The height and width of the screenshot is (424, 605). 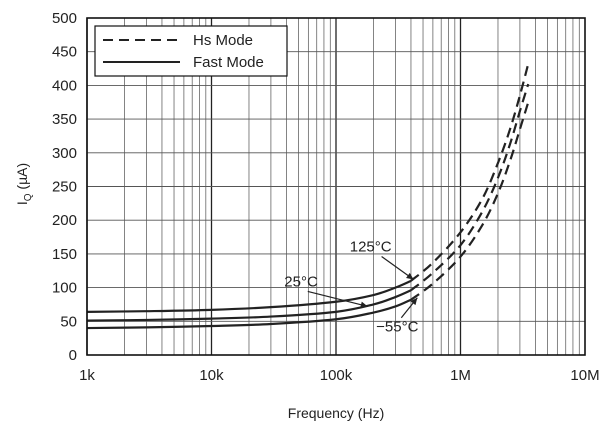 What do you see at coordinates (64, 18) in the screenshot?
I see `y-tick-label: 500` at bounding box center [64, 18].